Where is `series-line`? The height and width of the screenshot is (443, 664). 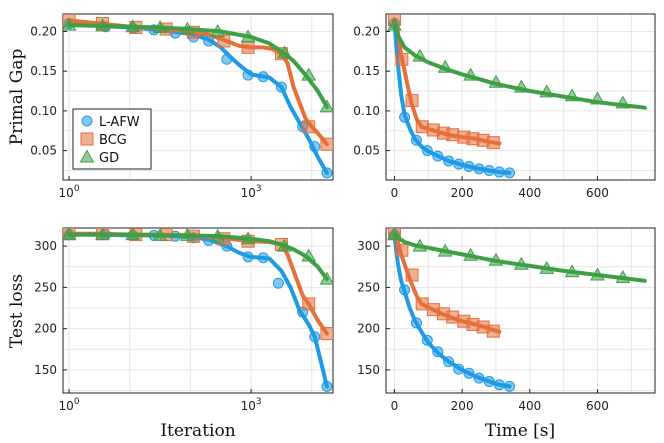 series-line is located at coordinates (519, 66).